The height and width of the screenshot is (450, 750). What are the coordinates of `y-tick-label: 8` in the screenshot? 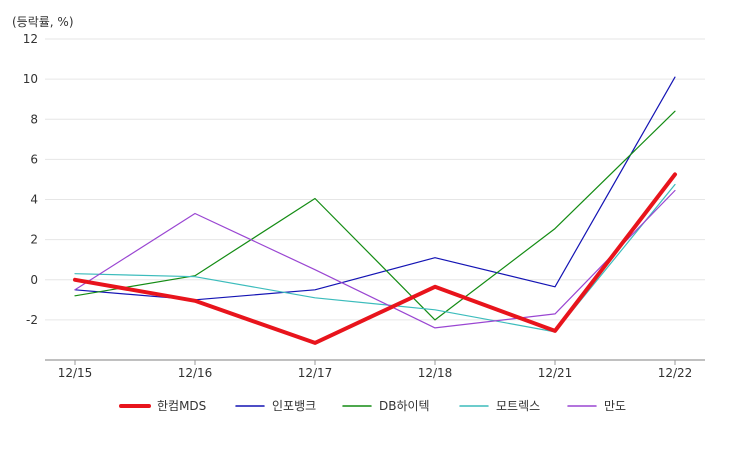 It's located at (34, 119).